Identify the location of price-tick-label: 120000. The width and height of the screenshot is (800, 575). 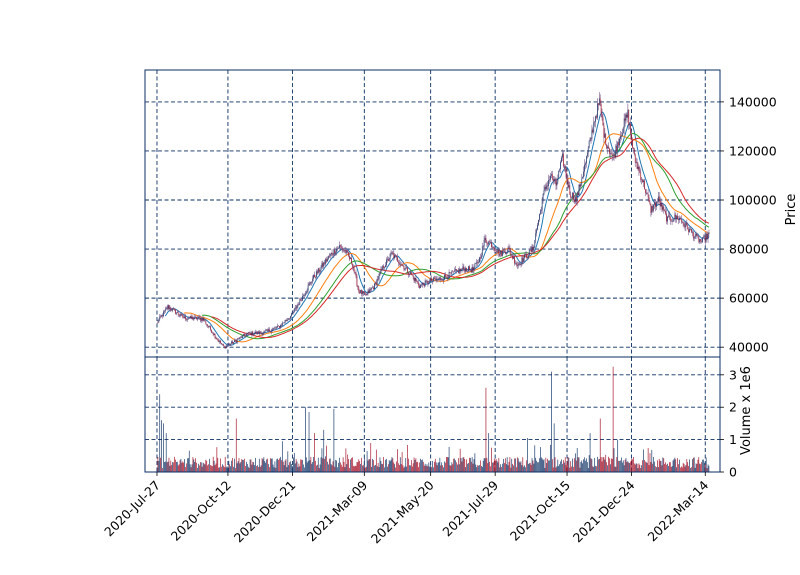
(753, 150).